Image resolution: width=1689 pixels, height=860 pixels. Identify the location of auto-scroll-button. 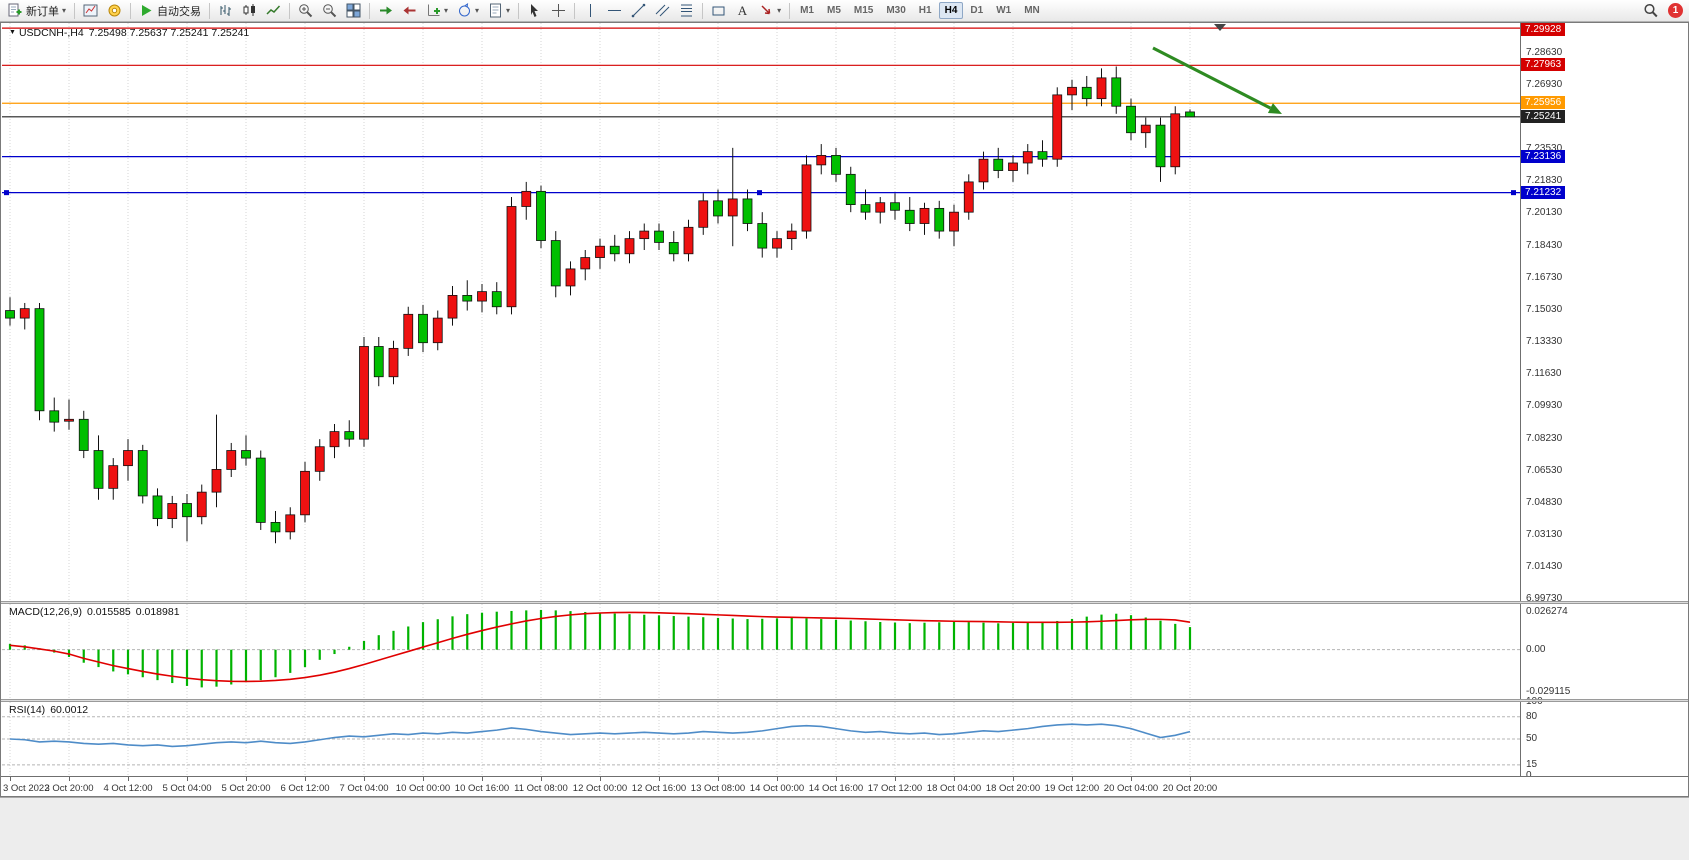
(385, 11).